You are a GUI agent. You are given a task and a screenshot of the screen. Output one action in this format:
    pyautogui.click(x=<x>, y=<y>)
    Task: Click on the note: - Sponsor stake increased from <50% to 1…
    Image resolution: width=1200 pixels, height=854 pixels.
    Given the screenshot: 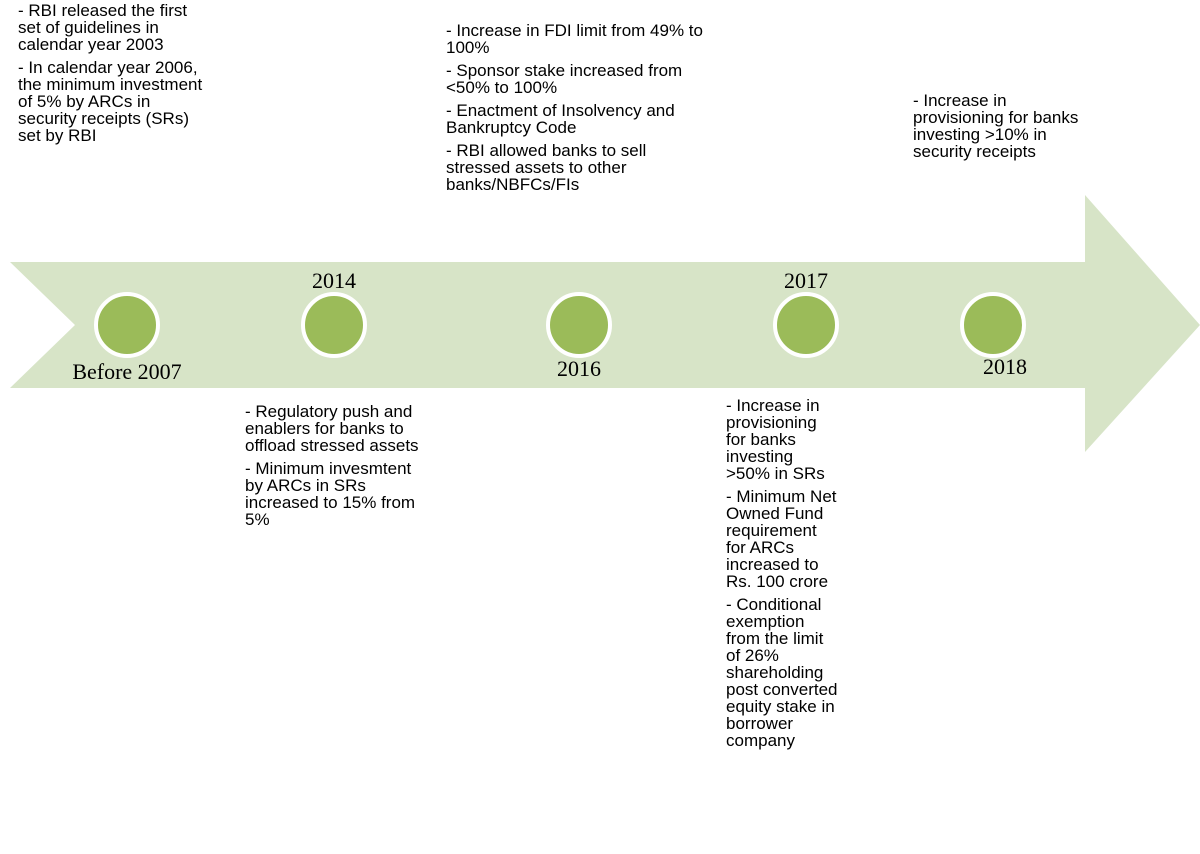 What is the action you would take?
    pyautogui.click(x=564, y=79)
    